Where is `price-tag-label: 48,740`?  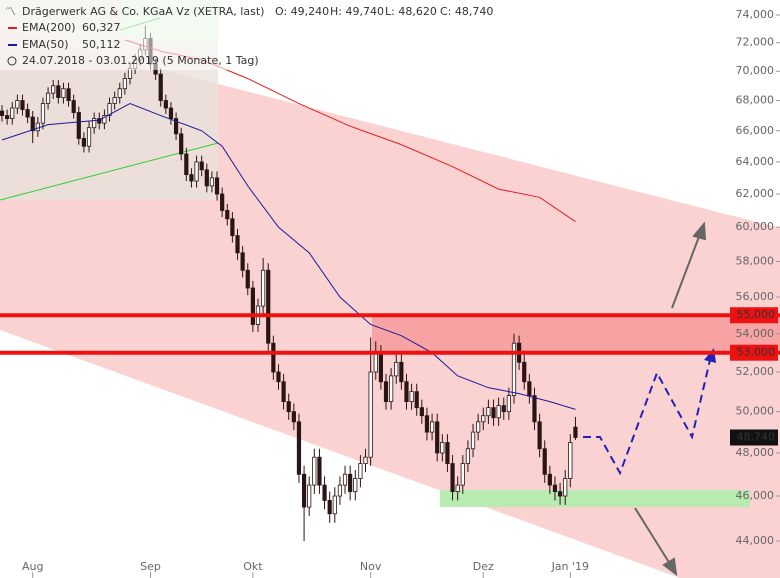
price-tag-label: 48,740 is located at coordinates (756, 436).